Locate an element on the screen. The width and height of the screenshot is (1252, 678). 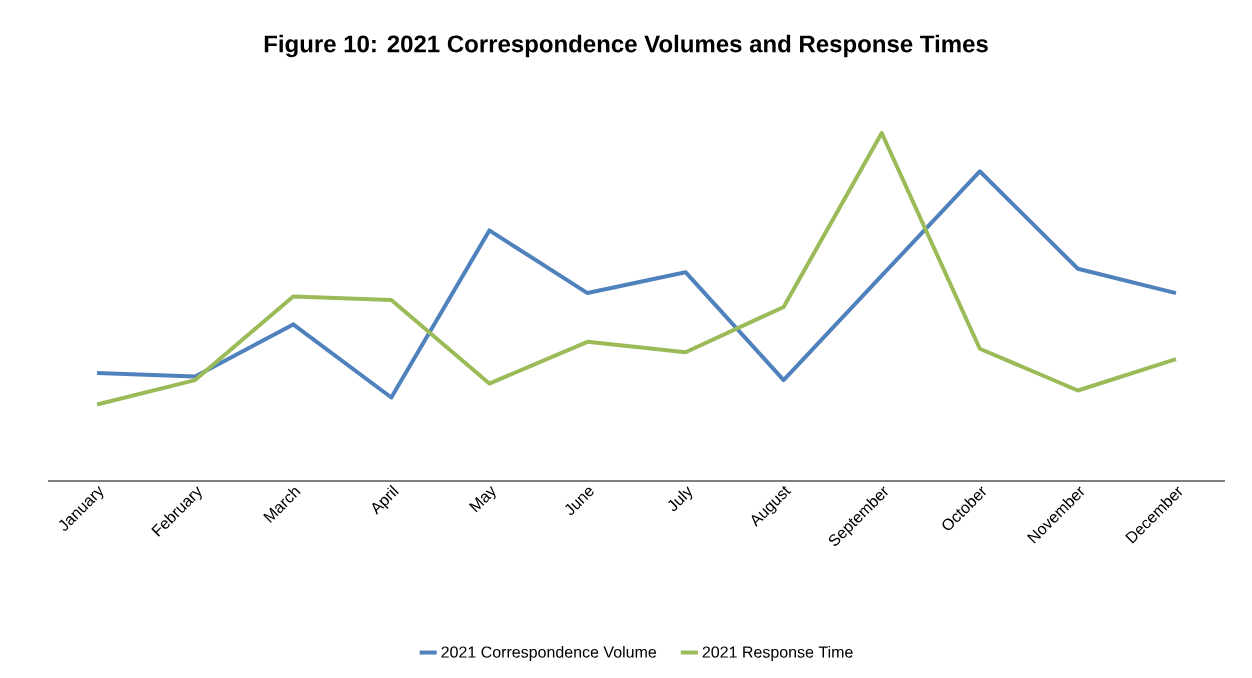
x-tick-label: May is located at coordinates (482, 499).